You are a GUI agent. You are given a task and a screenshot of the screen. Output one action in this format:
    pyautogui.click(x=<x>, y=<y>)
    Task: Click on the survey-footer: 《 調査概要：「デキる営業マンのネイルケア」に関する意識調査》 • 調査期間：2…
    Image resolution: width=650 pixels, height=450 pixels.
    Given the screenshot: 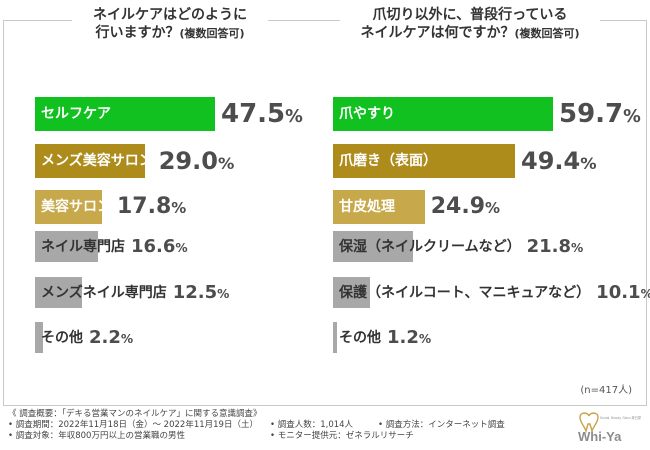 What is the action you would take?
    pyautogui.click(x=288, y=425)
    